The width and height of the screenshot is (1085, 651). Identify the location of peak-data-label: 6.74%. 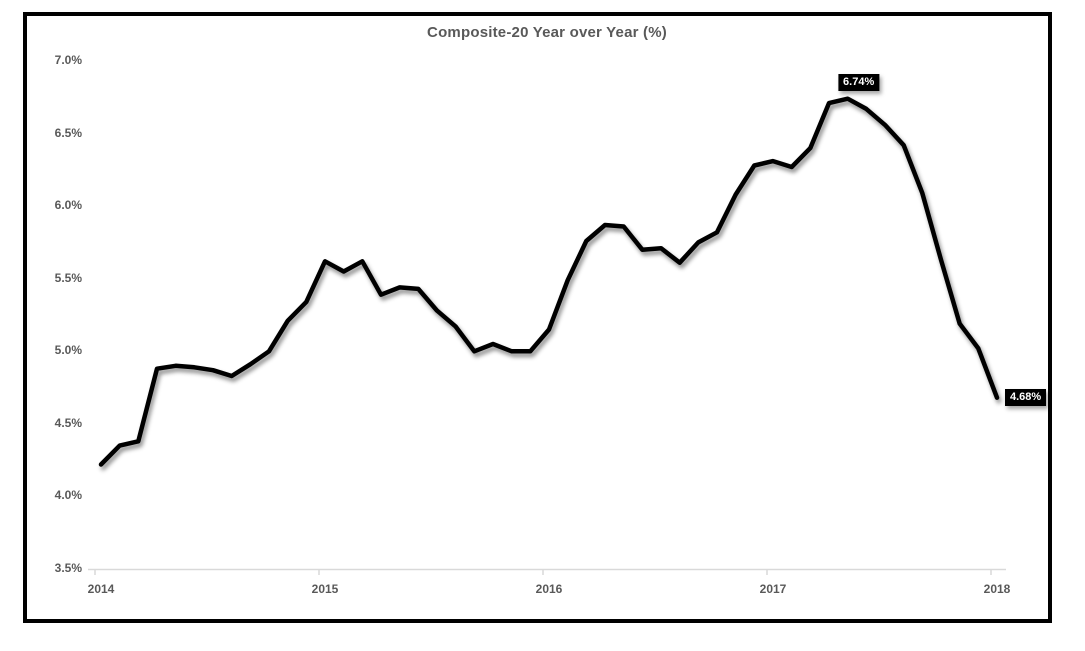
(859, 82).